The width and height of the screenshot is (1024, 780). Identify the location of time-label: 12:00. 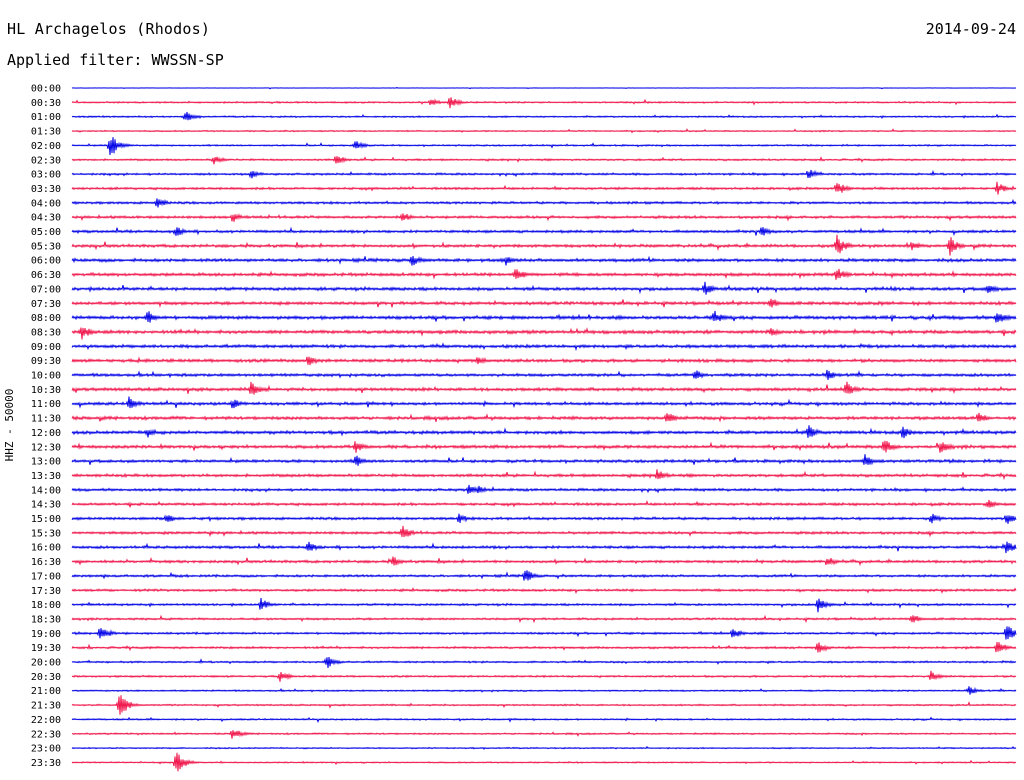
(46, 433).